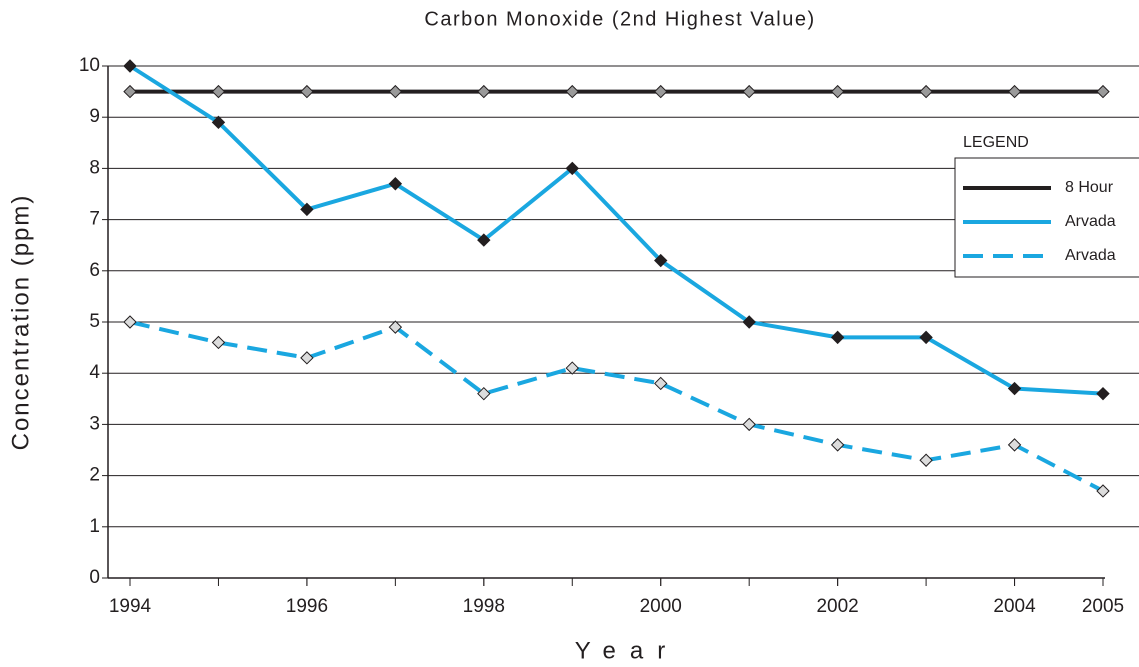 The height and width of the screenshot is (667, 1139). Describe the element at coordinates (20, 322) in the screenshot. I see `y-axis-title: Concentration (ppm)` at that location.